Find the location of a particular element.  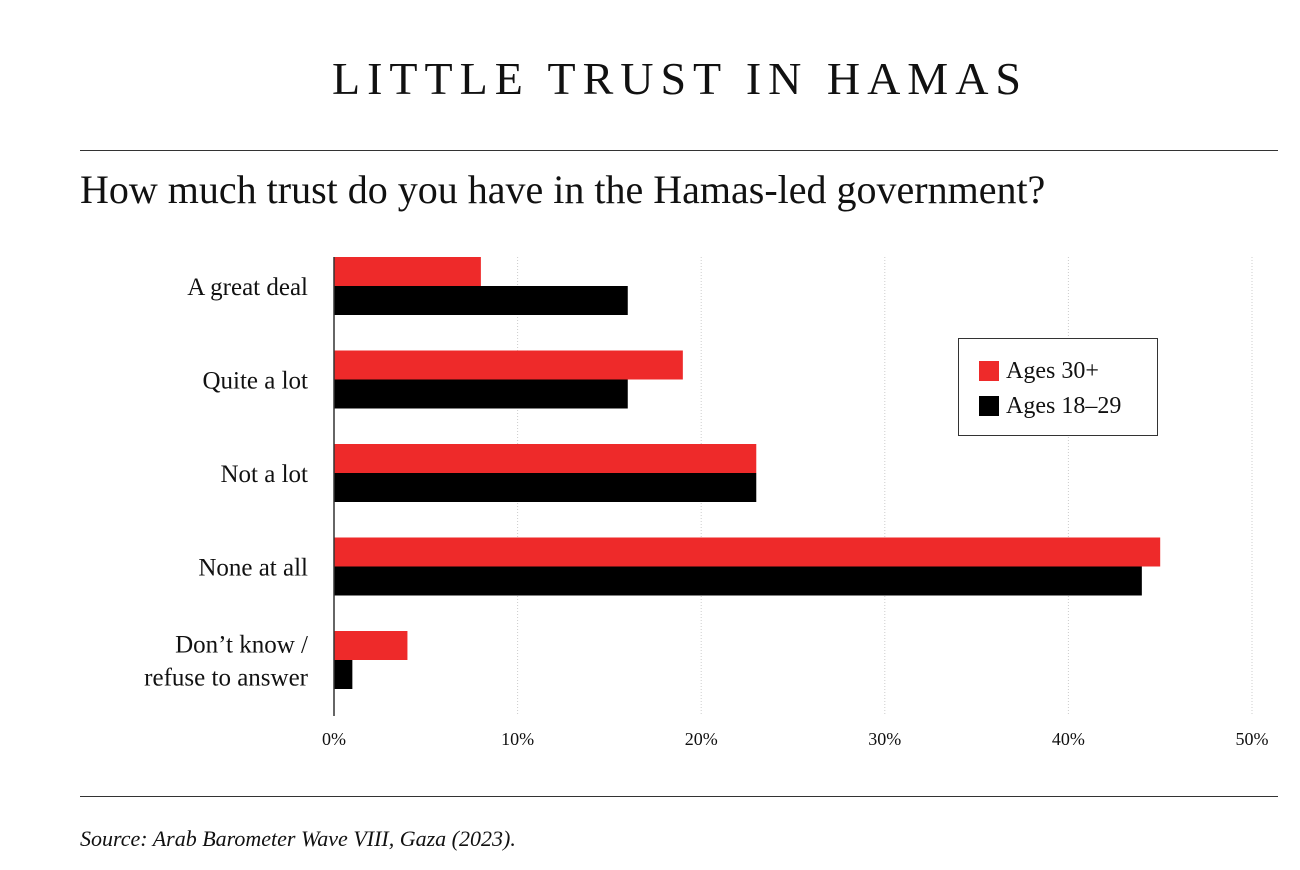

chart-title: LITTLE TRUST IN HAMAS is located at coordinates (679, 78).